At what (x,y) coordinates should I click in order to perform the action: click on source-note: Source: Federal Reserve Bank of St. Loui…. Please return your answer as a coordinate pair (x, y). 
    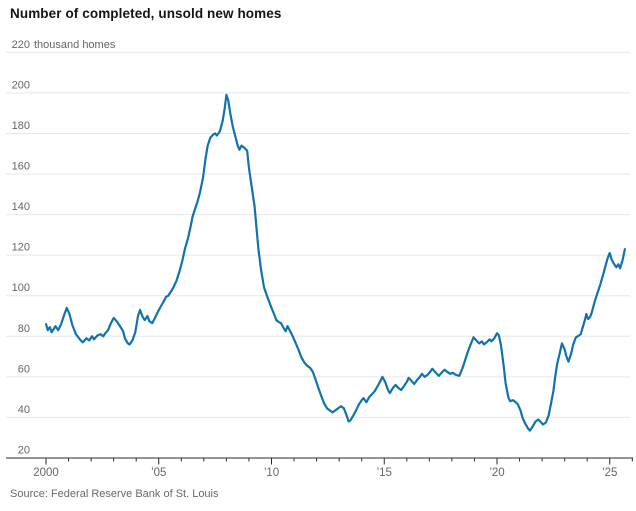
    Looking at the image, I should click on (114, 494).